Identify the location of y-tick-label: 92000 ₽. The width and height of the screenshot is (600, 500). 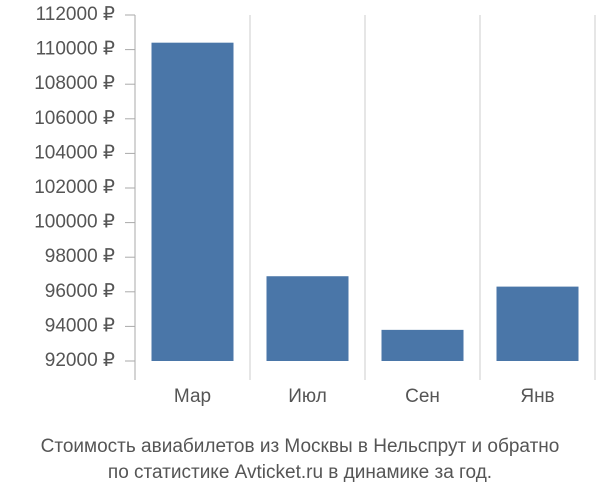
(80, 360).